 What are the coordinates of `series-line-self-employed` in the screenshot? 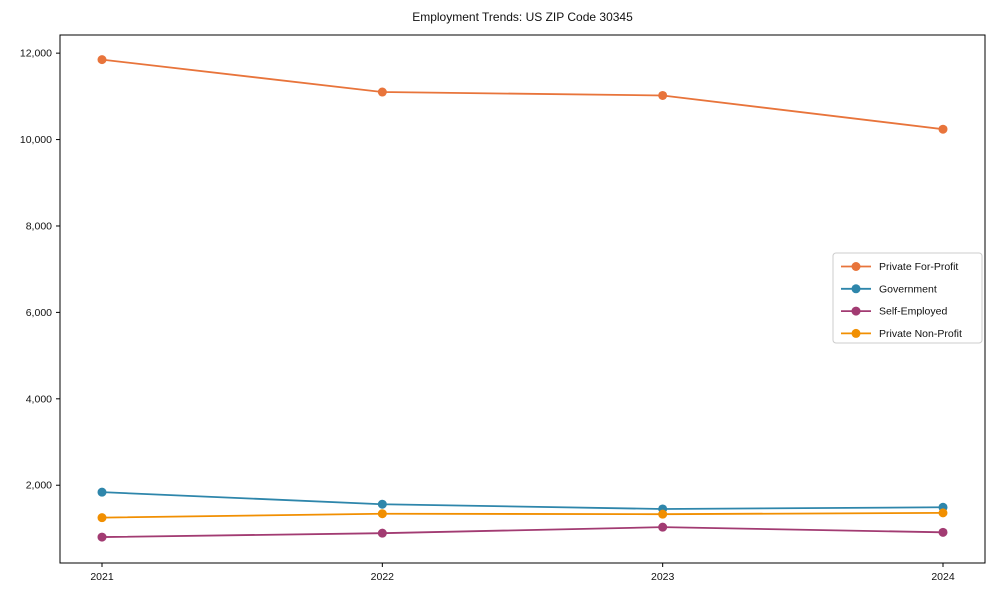 It's located at (522, 532).